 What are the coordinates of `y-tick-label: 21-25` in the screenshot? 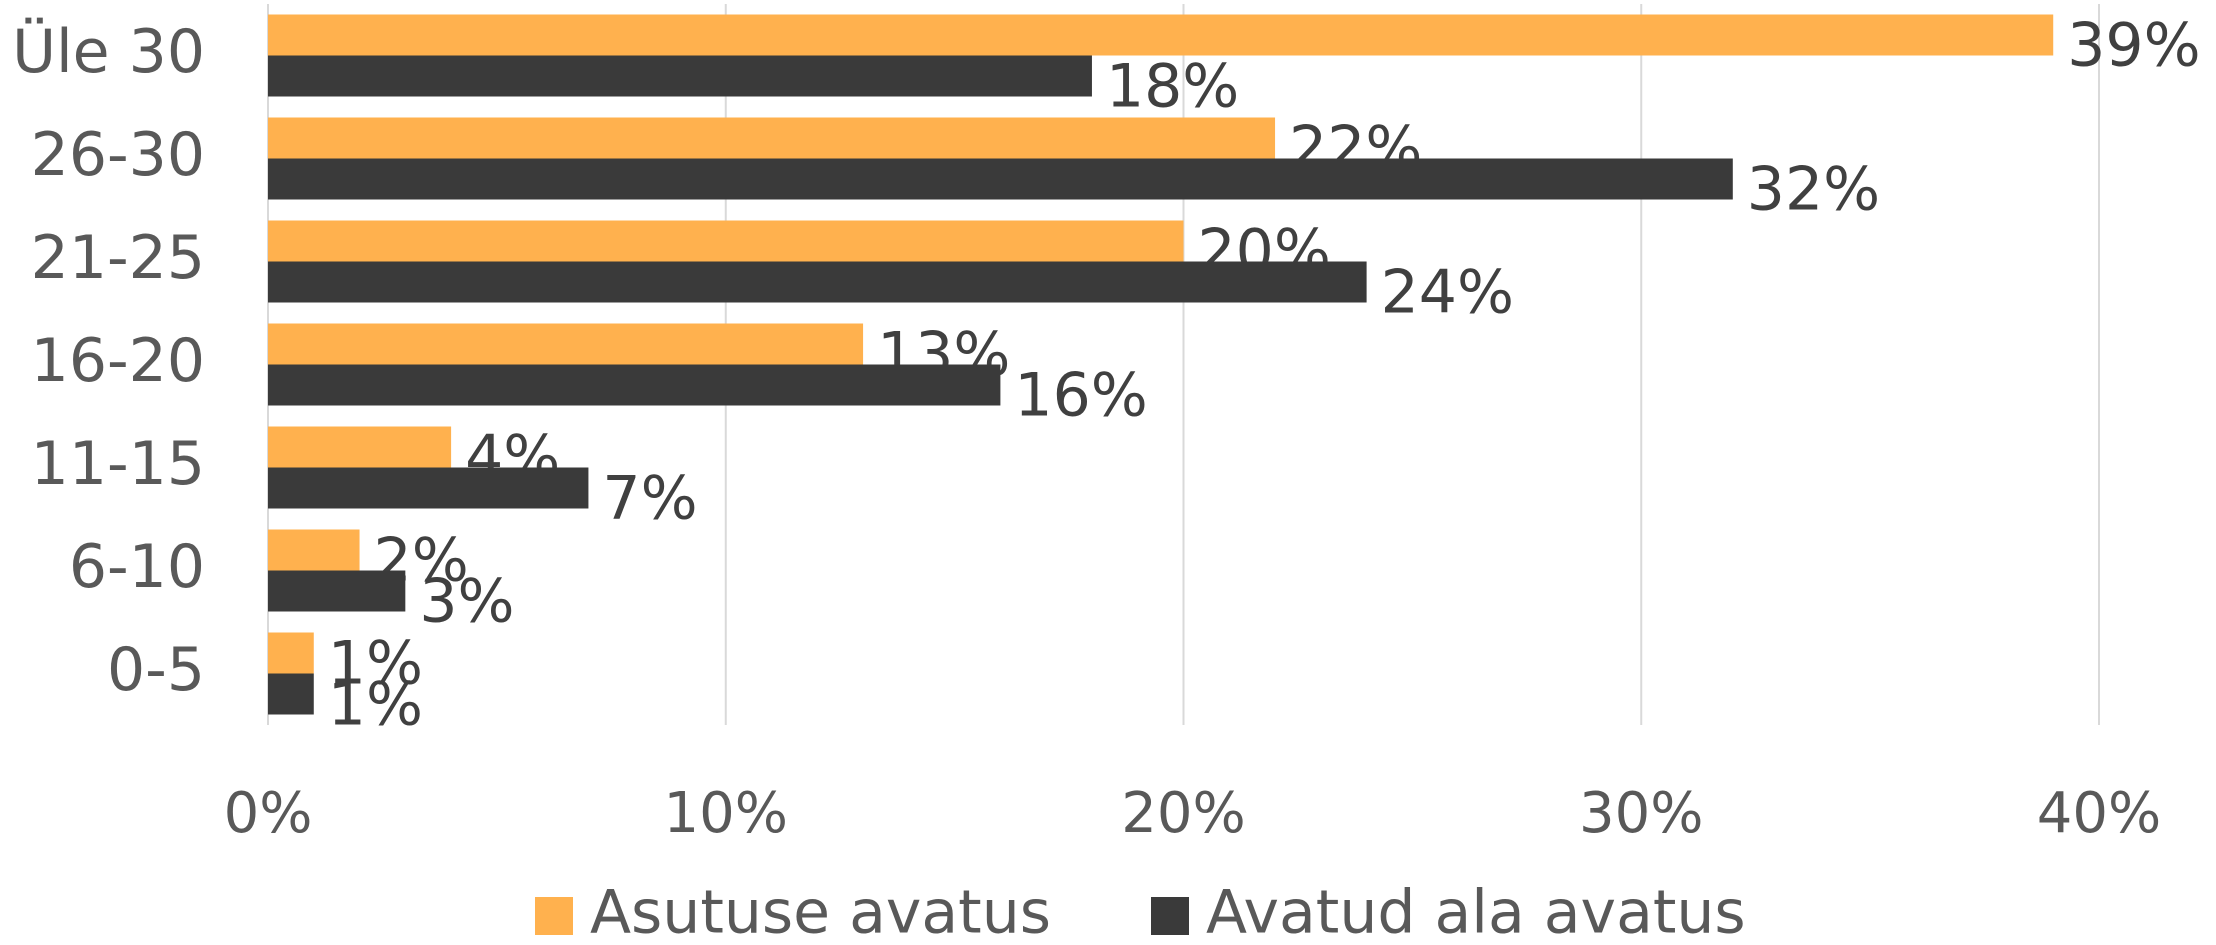 It's located at (118, 258).